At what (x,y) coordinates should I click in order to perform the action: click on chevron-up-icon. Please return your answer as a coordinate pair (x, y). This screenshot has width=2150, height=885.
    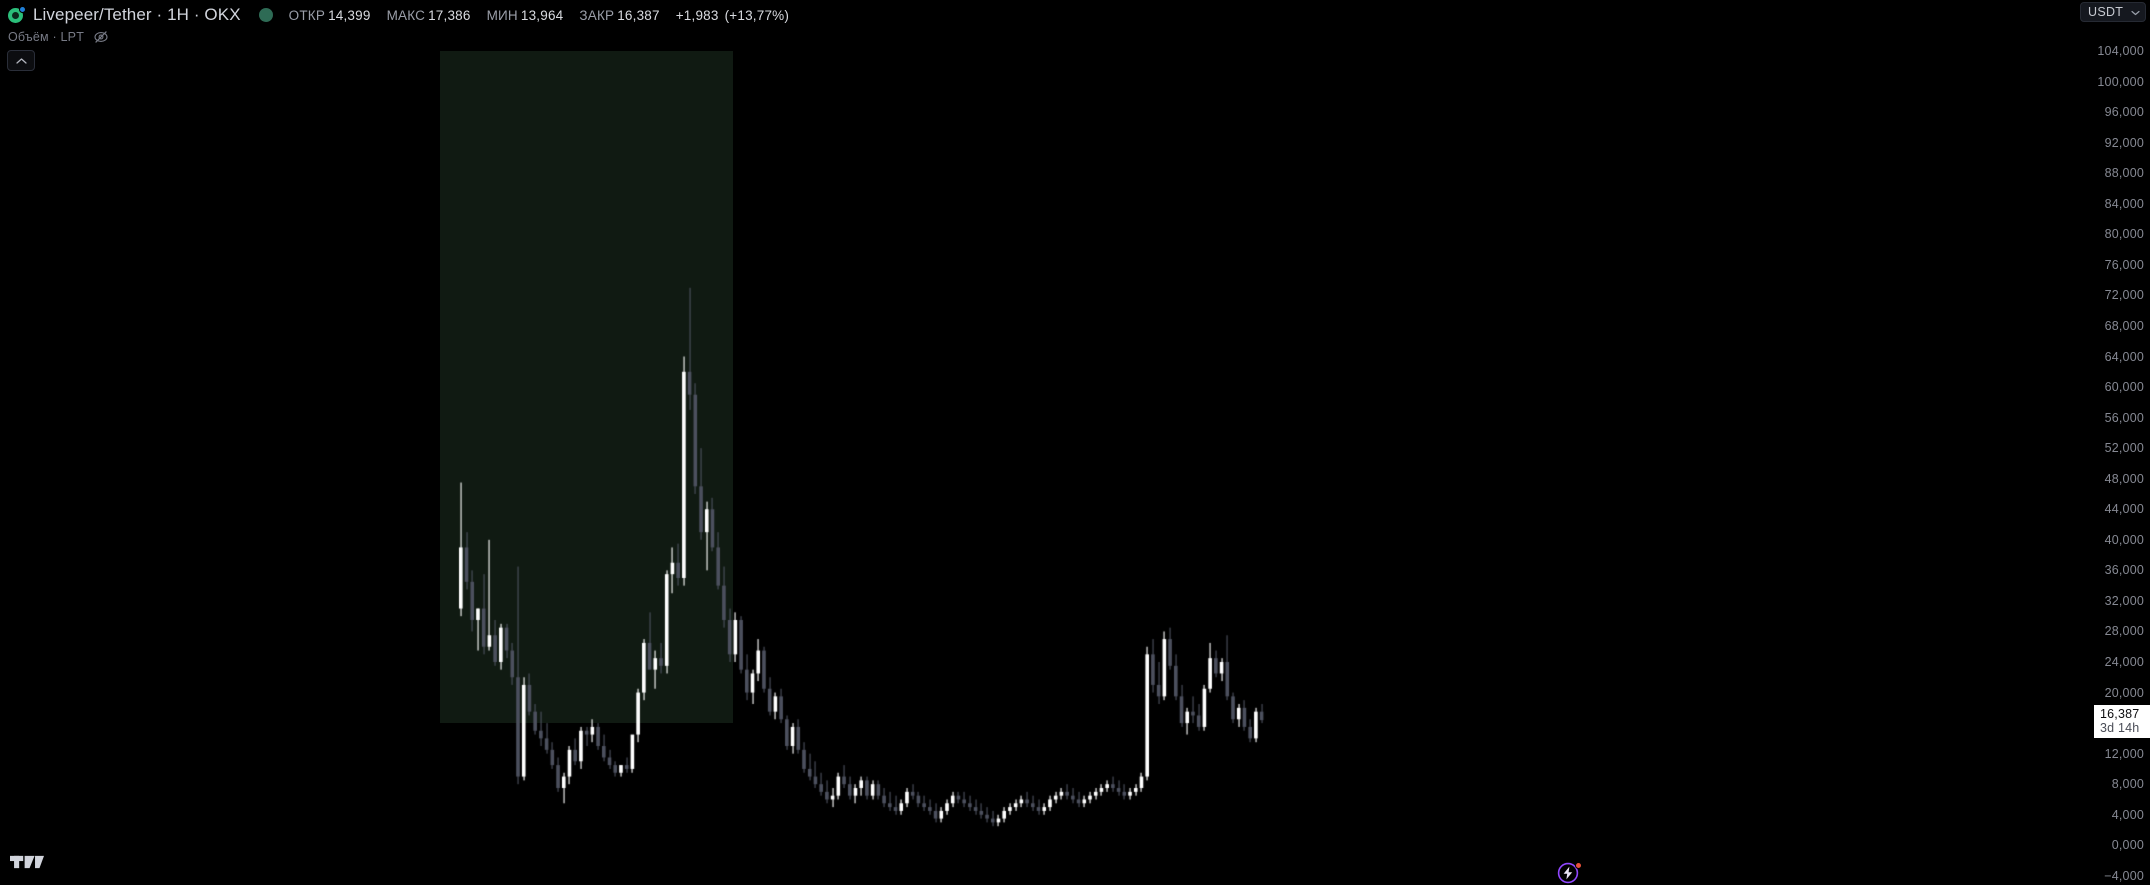
    Looking at the image, I should click on (21, 61).